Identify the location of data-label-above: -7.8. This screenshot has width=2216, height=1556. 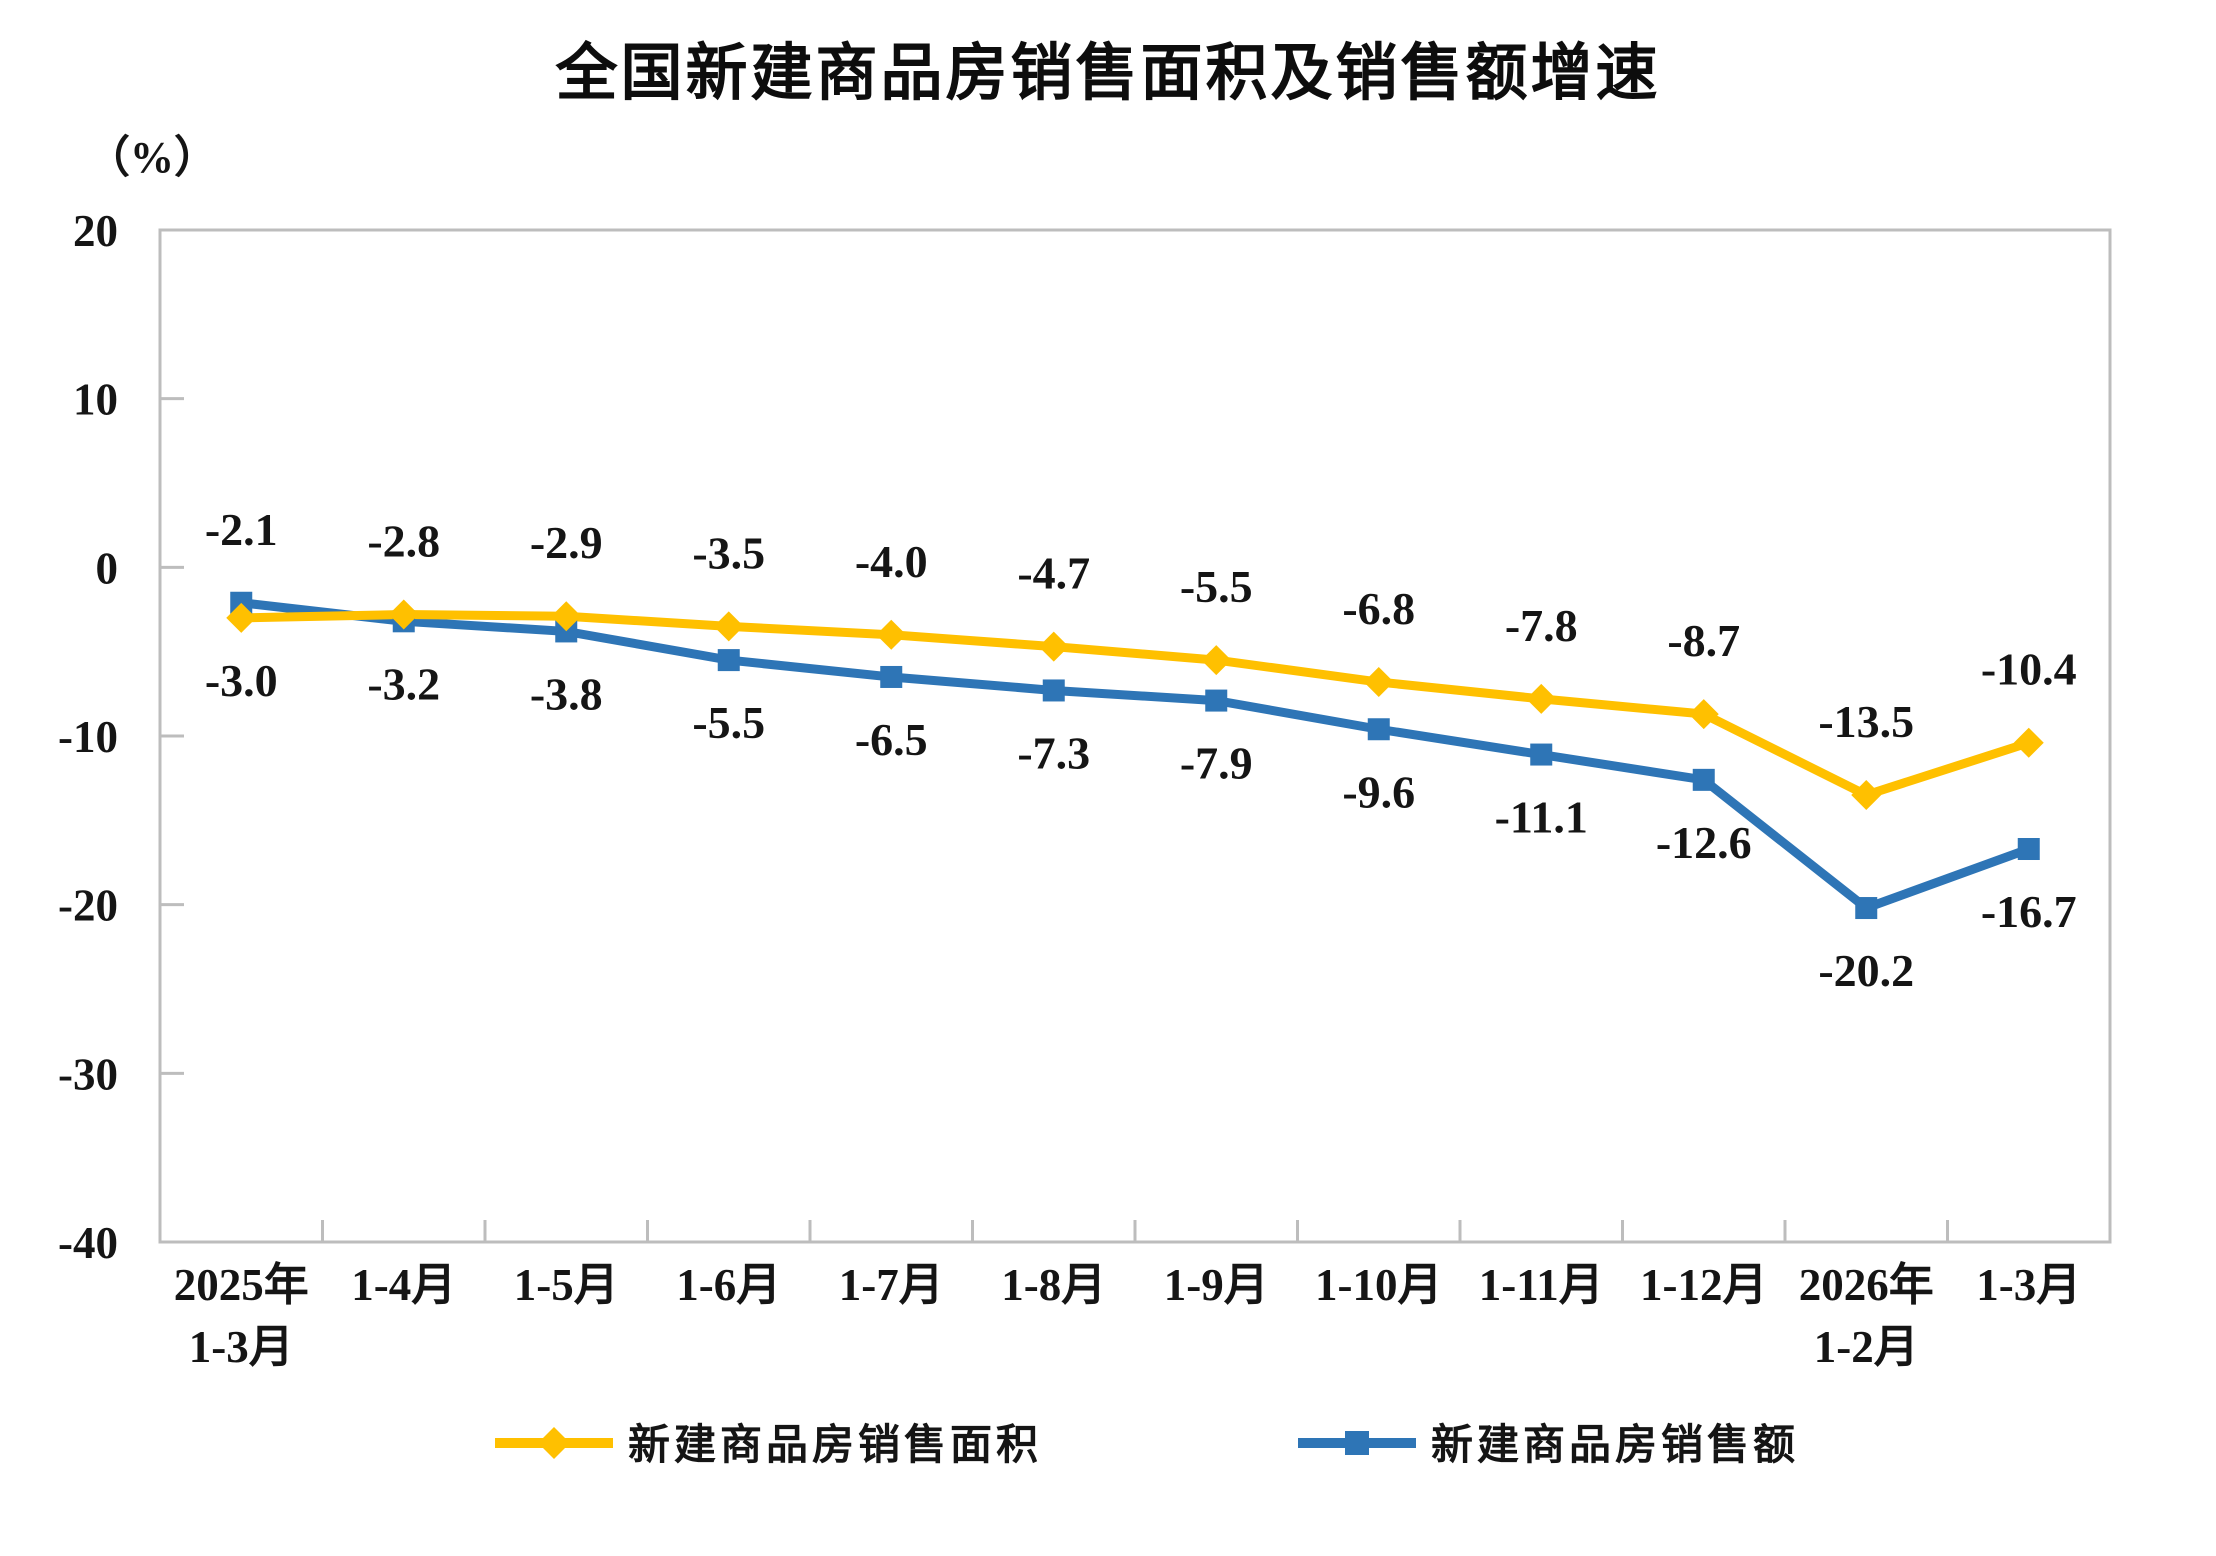
(1541, 625).